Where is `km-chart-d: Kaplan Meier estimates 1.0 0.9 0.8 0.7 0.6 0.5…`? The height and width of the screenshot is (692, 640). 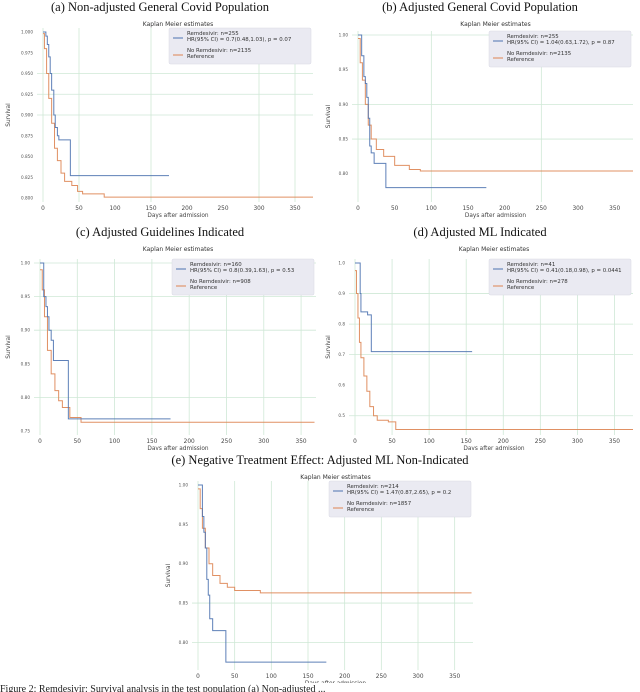 km-chart-d: Kaplan Meier estimates 1.0 0.9 0.8 0.7 0.6 0.5… is located at coordinates (479, 348).